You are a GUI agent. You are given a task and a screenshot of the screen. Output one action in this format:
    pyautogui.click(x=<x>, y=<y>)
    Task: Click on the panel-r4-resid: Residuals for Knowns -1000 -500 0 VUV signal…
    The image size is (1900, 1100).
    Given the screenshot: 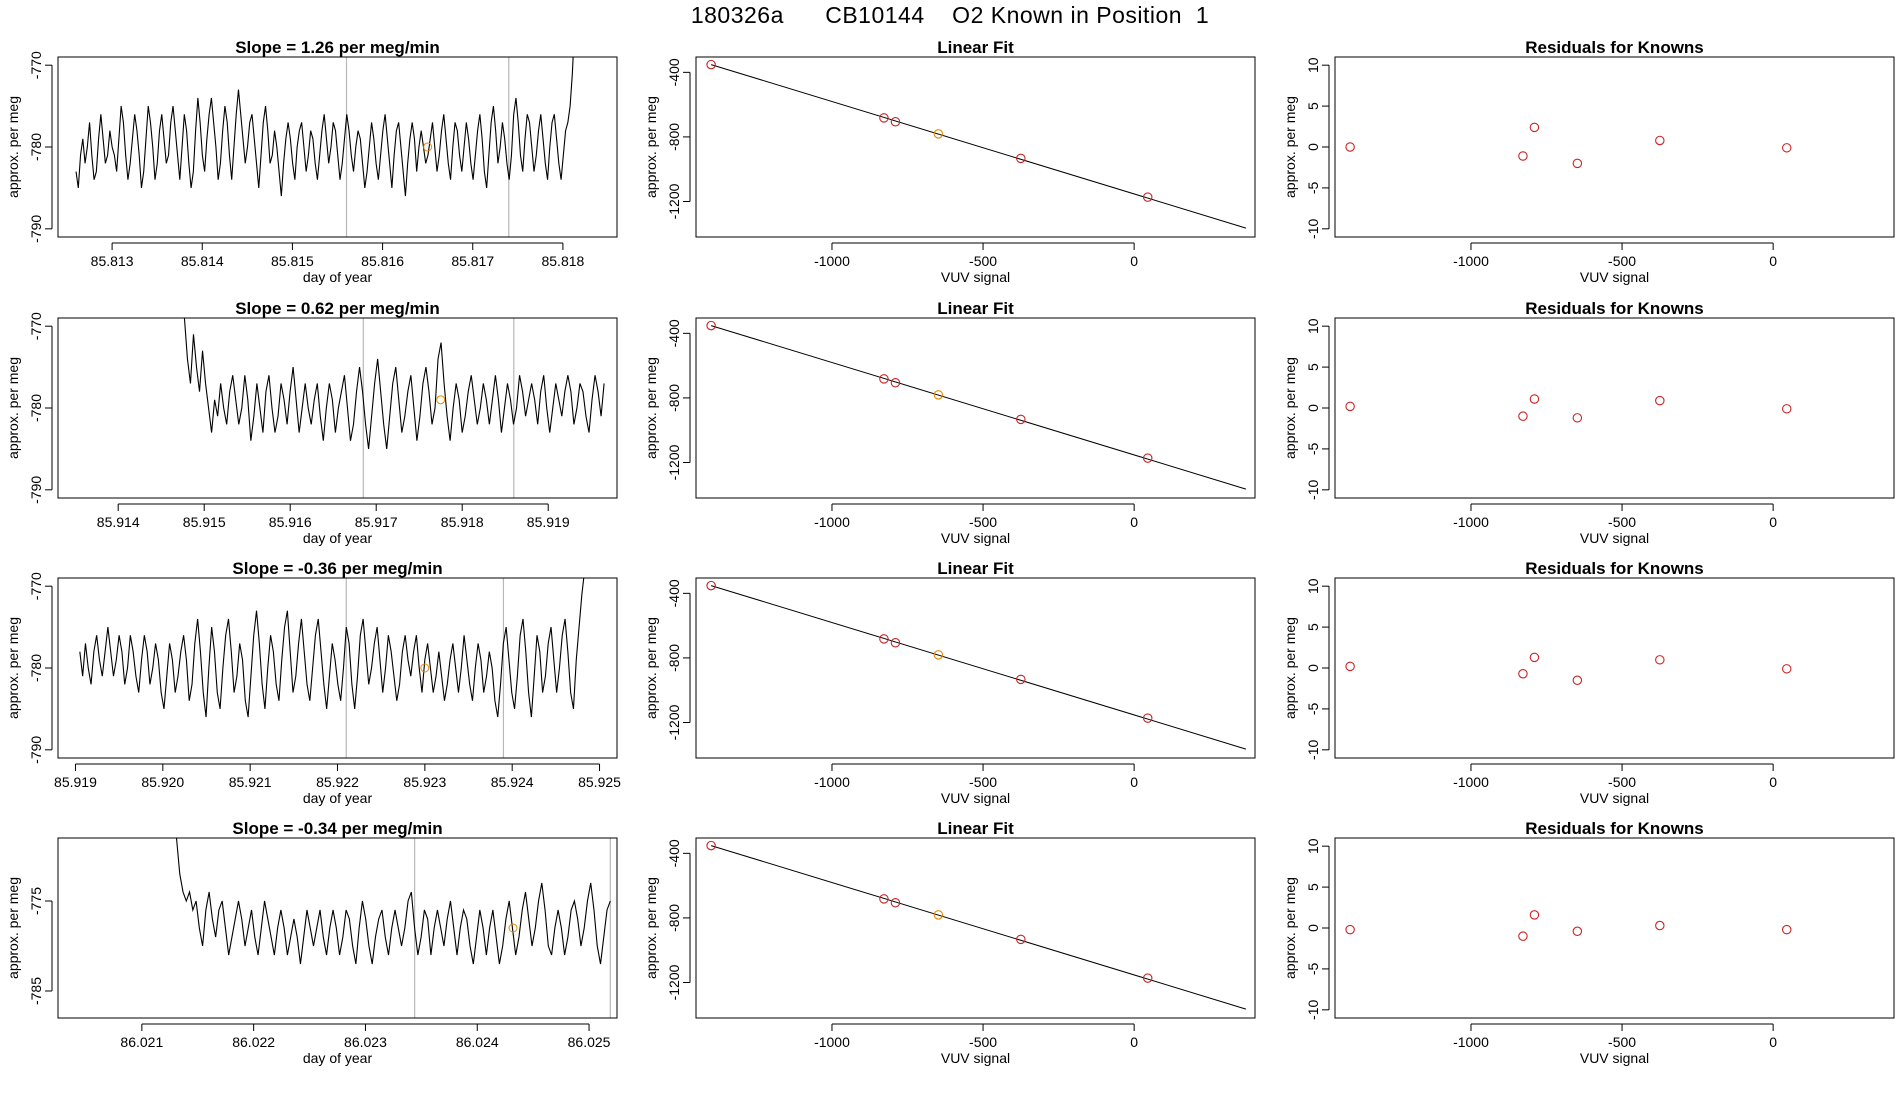 What is the action you would take?
    pyautogui.click(x=1588, y=942)
    